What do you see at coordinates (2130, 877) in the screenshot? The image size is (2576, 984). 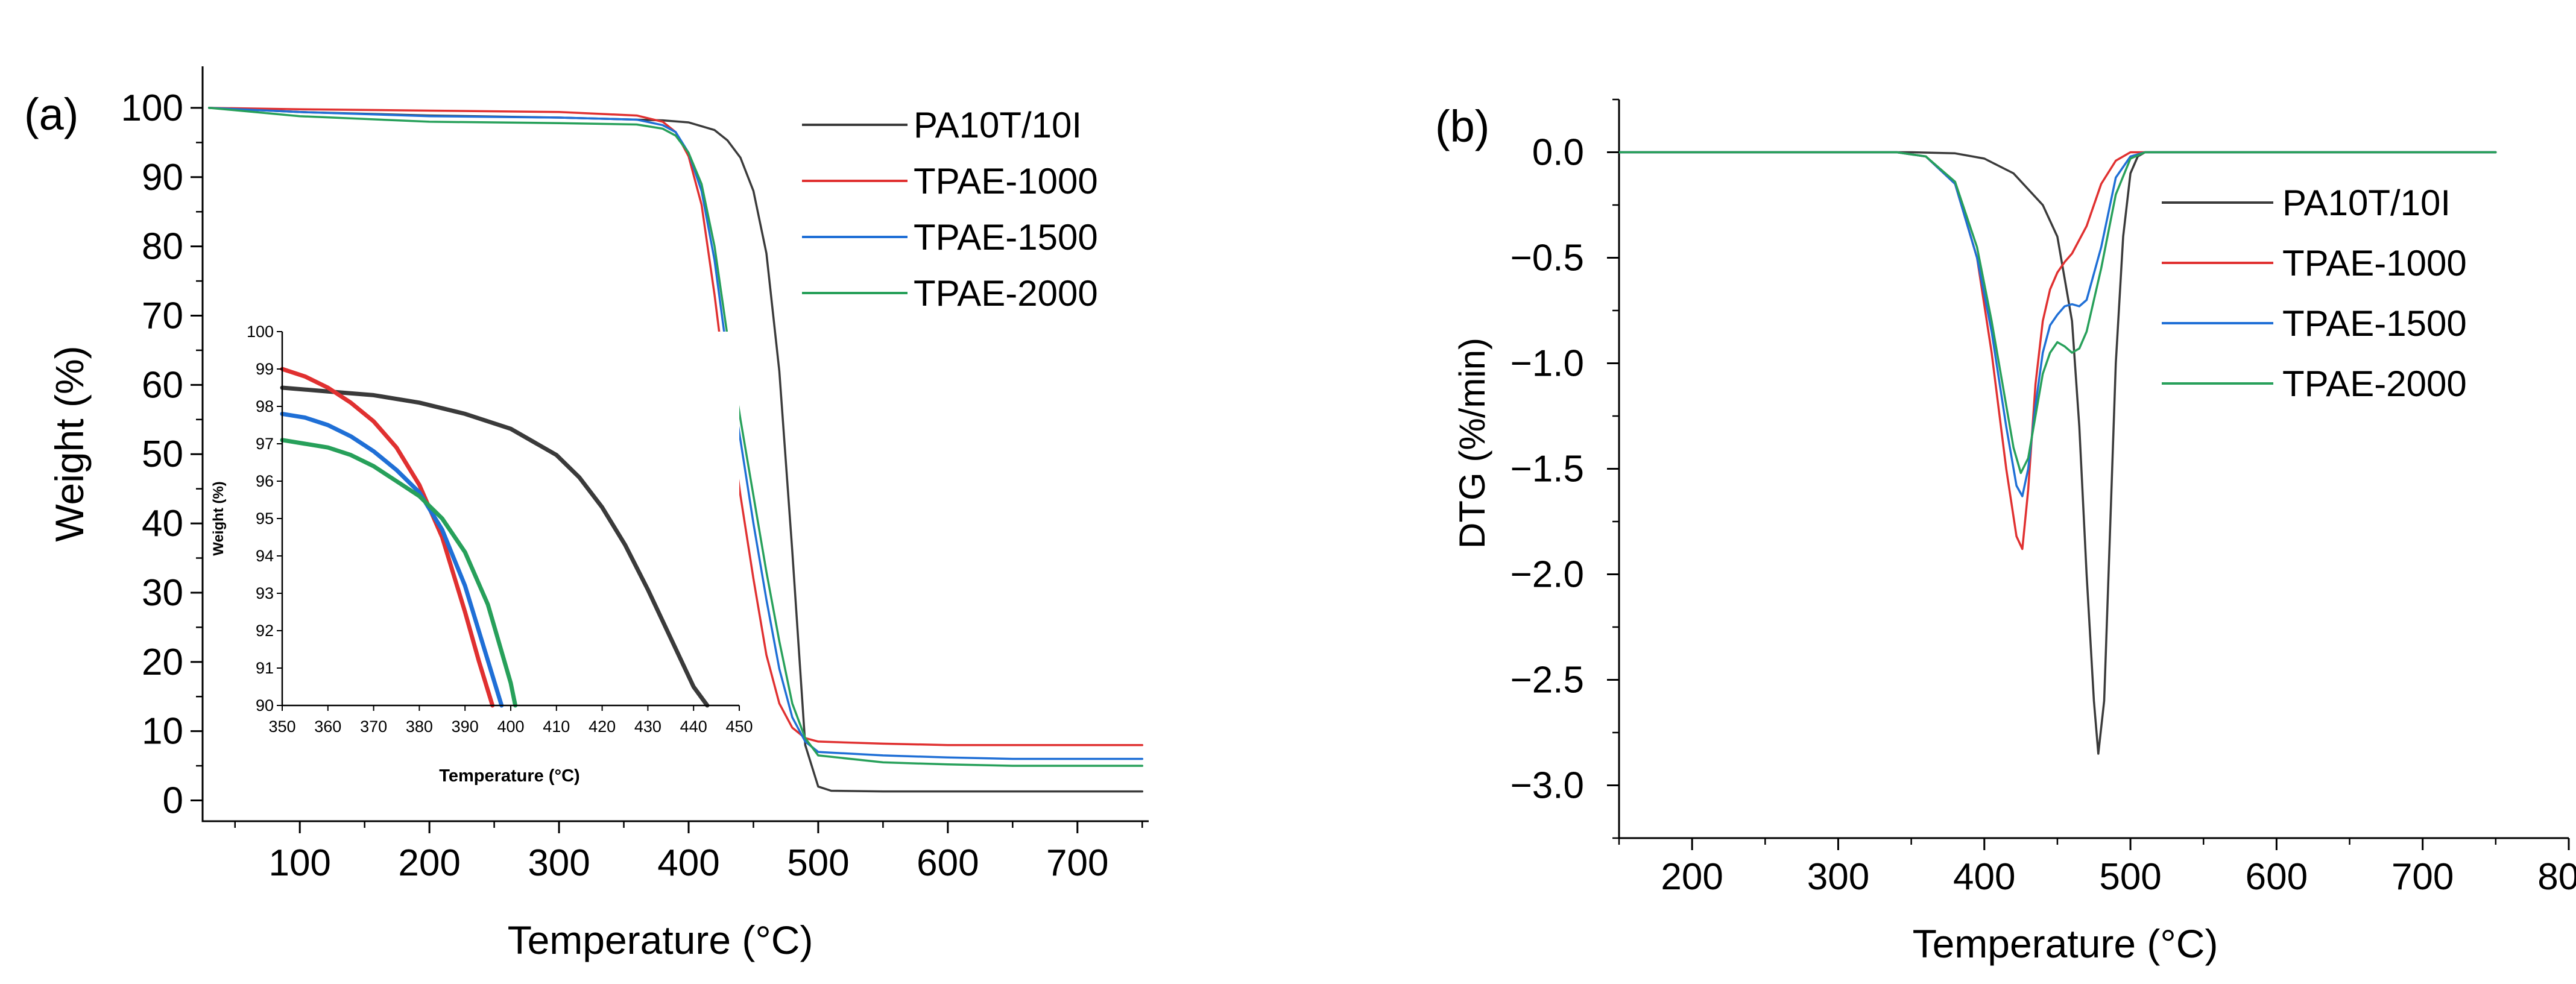 I see `panel-b-x-tick-label: 500` at bounding box center [2130, 877].